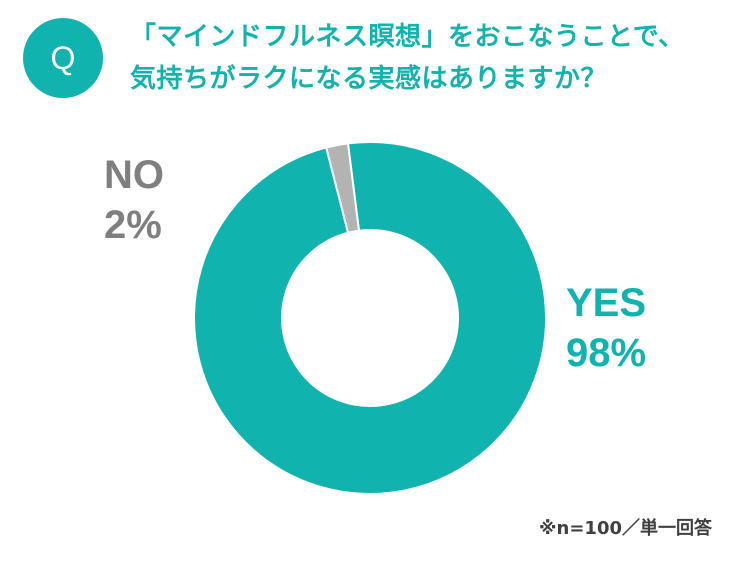 The image size is (750, 570). I want to click on question-badge: Q, so click(63, 58).